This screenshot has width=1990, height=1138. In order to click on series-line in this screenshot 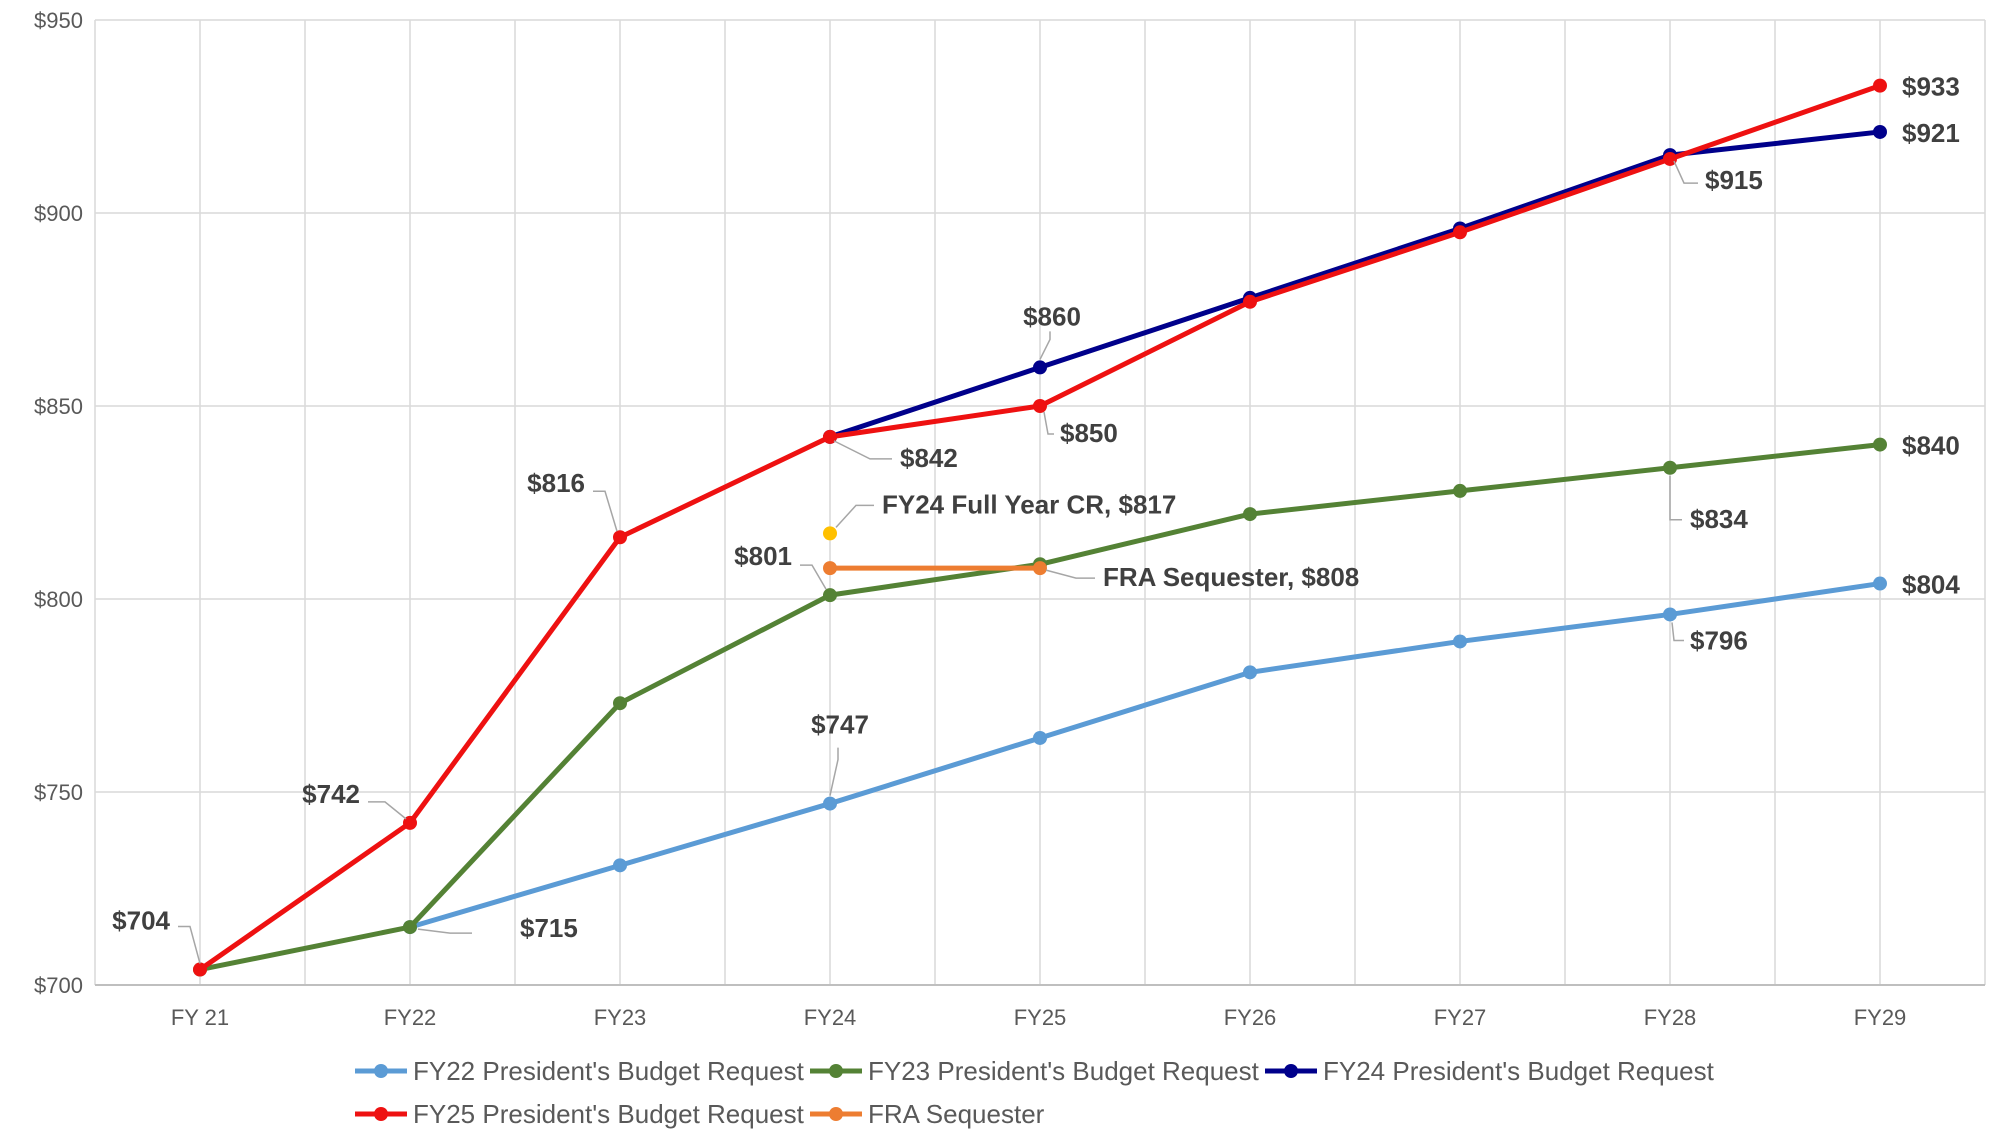, I will do `click(1355, 284)`.